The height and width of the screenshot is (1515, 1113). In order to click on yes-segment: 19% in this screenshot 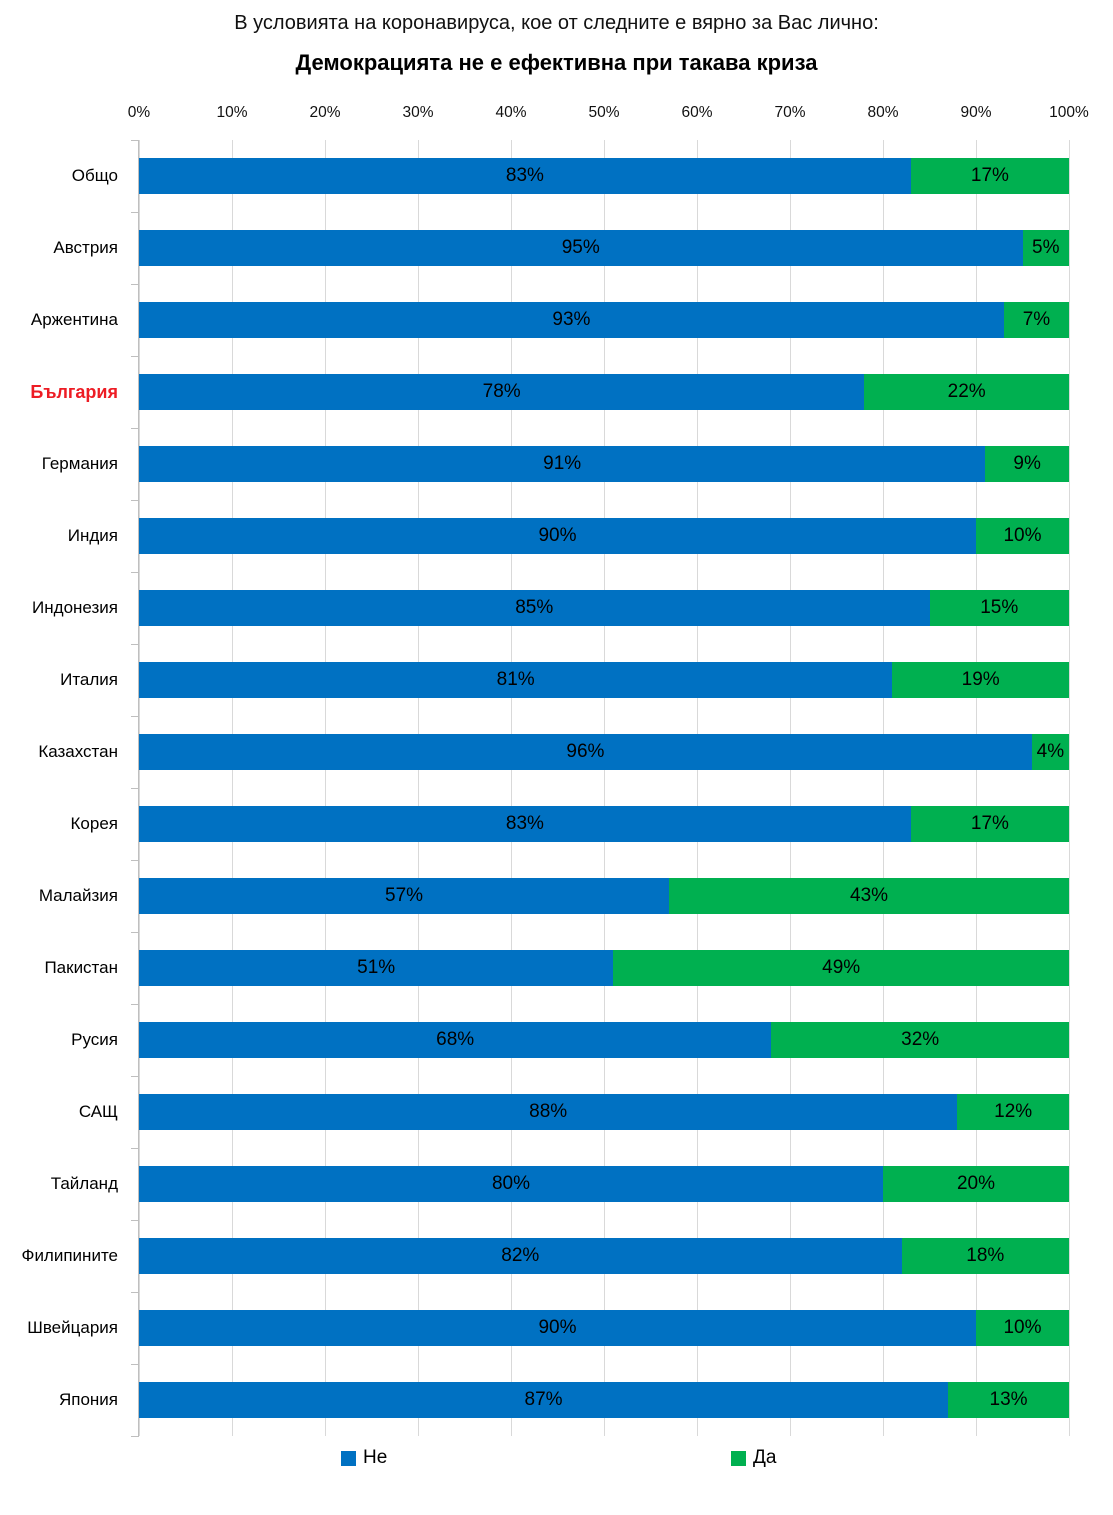, I will do `click(980, 680)`.